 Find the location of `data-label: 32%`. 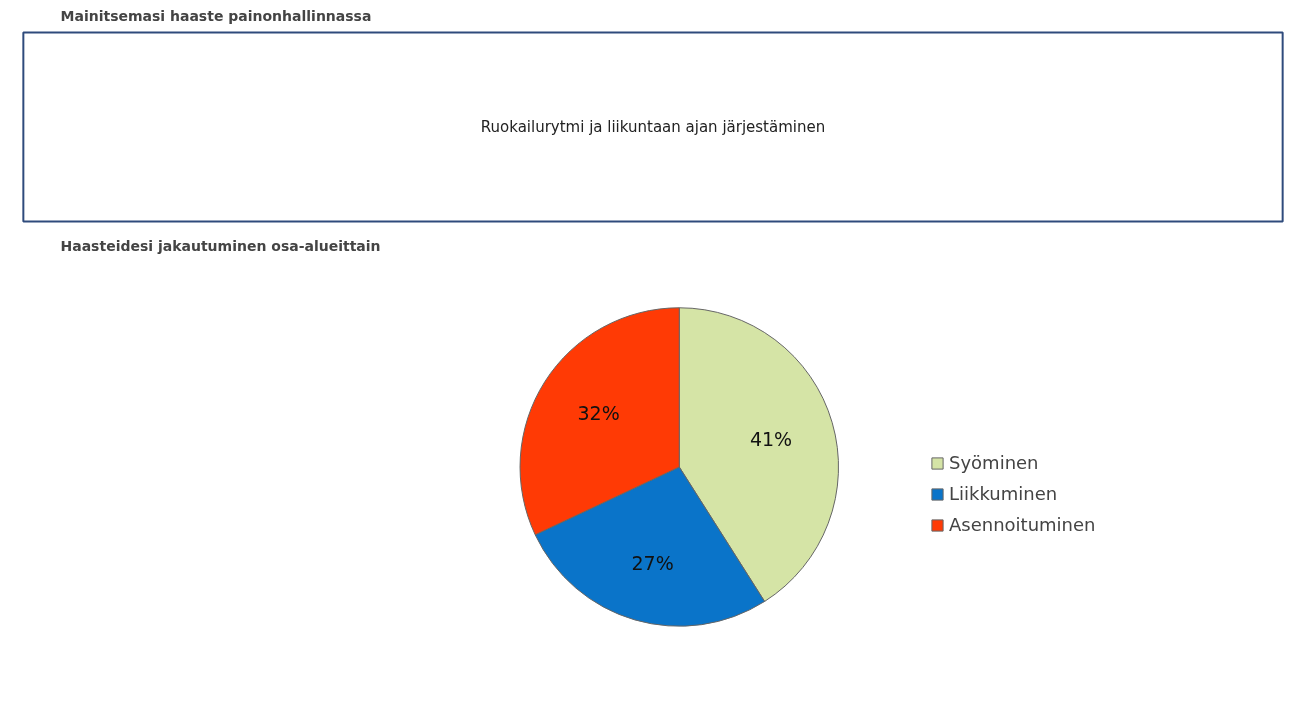

data-label: 32% is located at coordinates (598, 413).